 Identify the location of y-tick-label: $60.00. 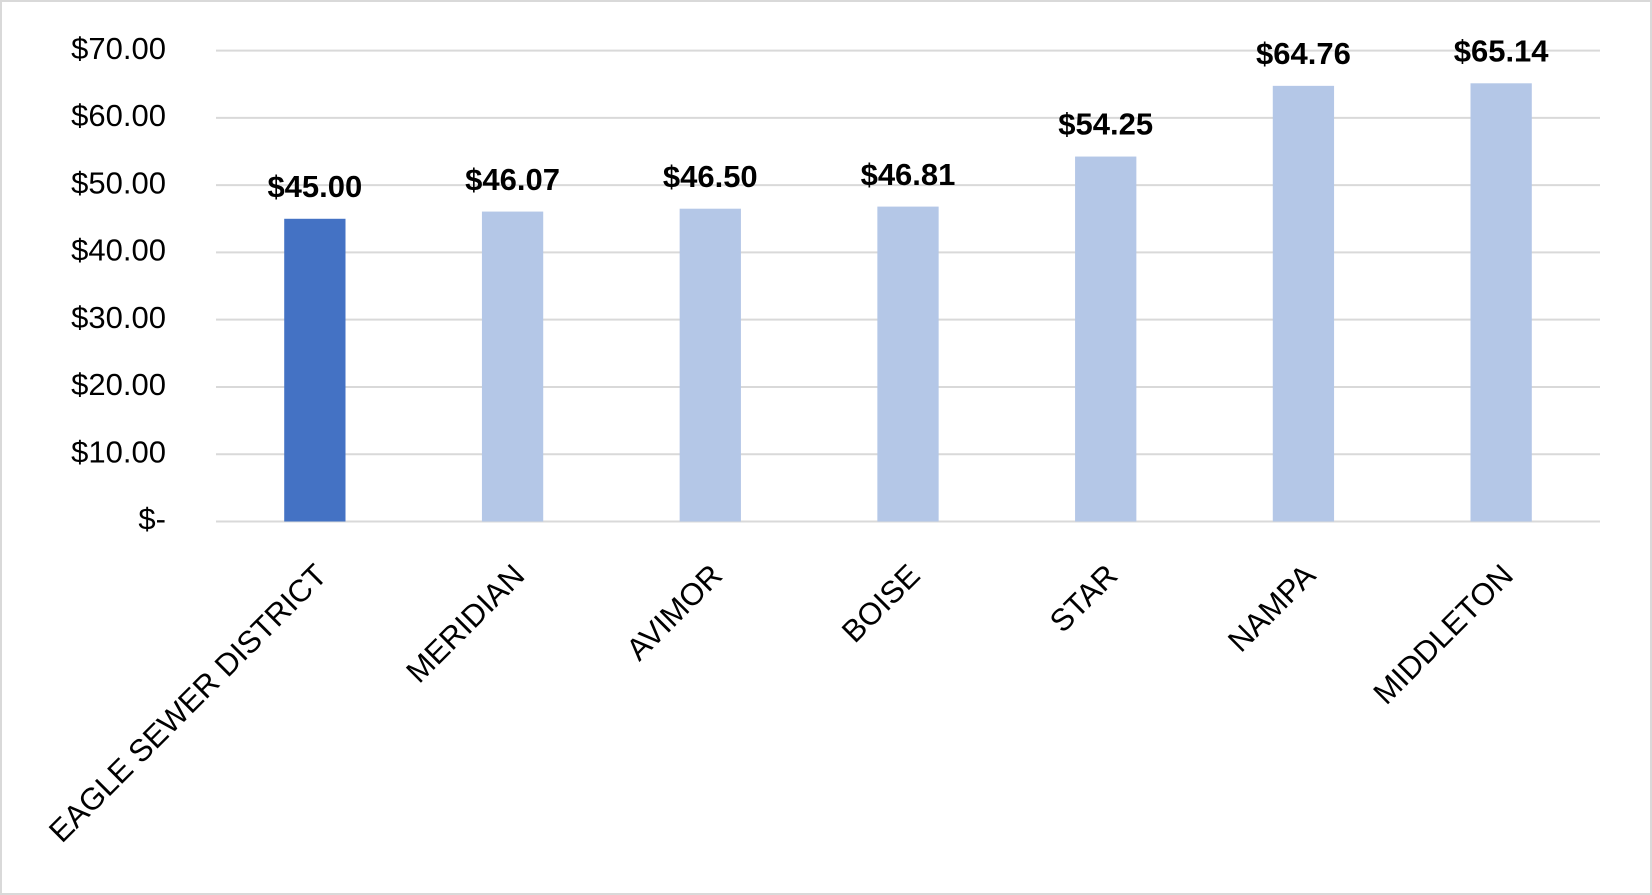
(118, 115).